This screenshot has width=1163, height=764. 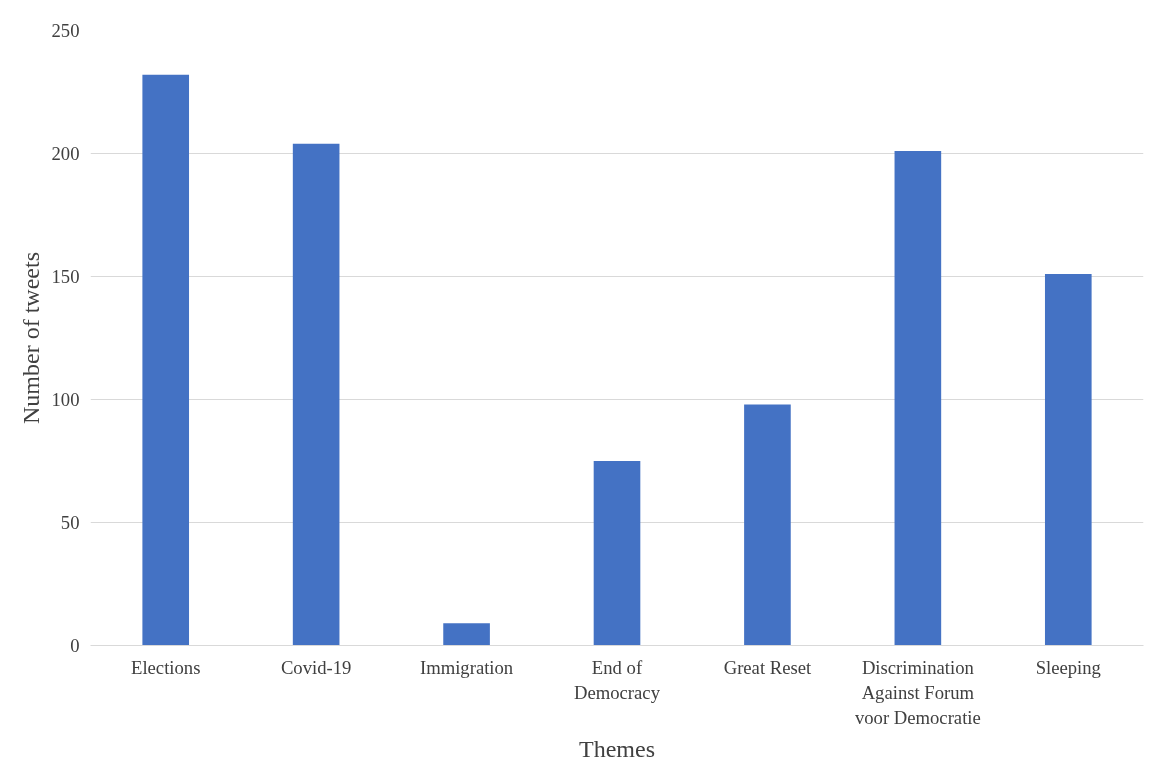 What do you see at coordinates (316, 667) in the screenshot?
I see `x-tick-label: Covid-19` at bounding box center [316, 667].